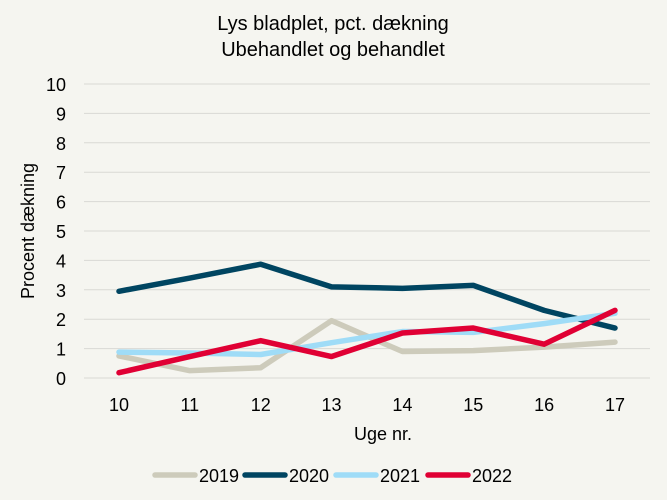  I want to click on y-tick-label: 3, so click(61, 291).